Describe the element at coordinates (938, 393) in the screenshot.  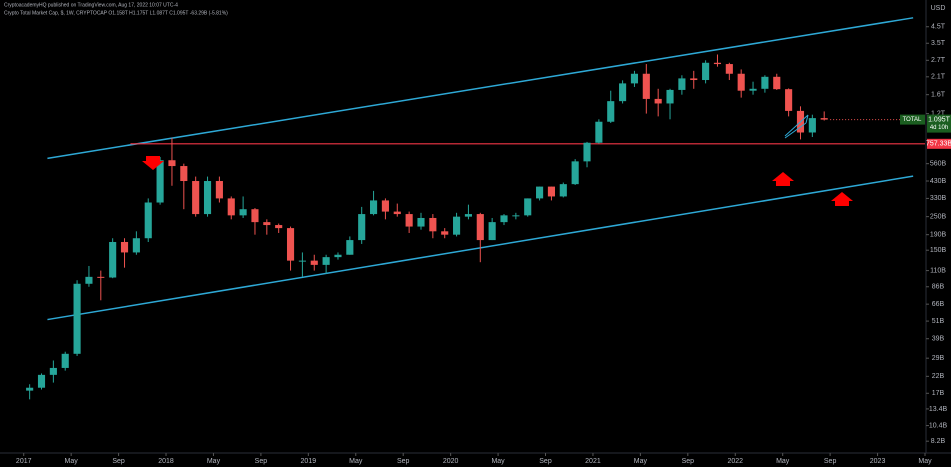
I see `y-tick-label: 17B` at that location.